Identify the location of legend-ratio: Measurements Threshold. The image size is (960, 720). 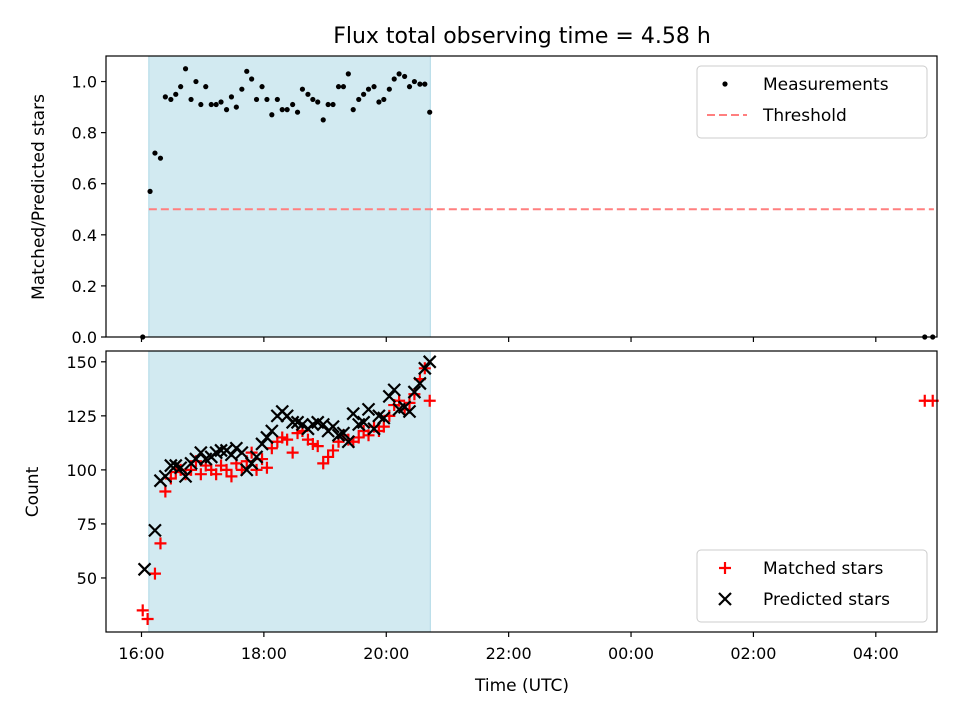
(812, 102).